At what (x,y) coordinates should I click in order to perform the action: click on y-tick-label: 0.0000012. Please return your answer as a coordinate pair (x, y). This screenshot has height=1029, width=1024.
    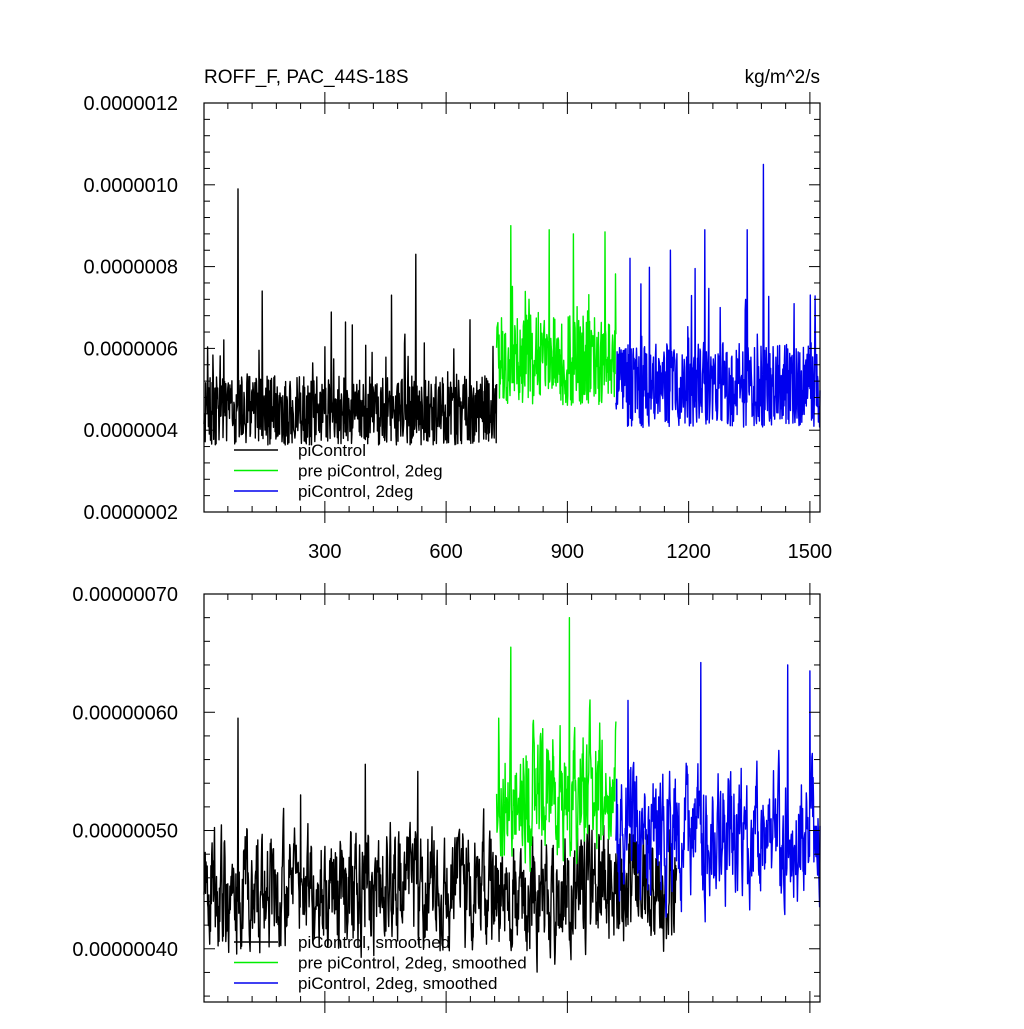
    Looking at the image, I should click on (130, 104).